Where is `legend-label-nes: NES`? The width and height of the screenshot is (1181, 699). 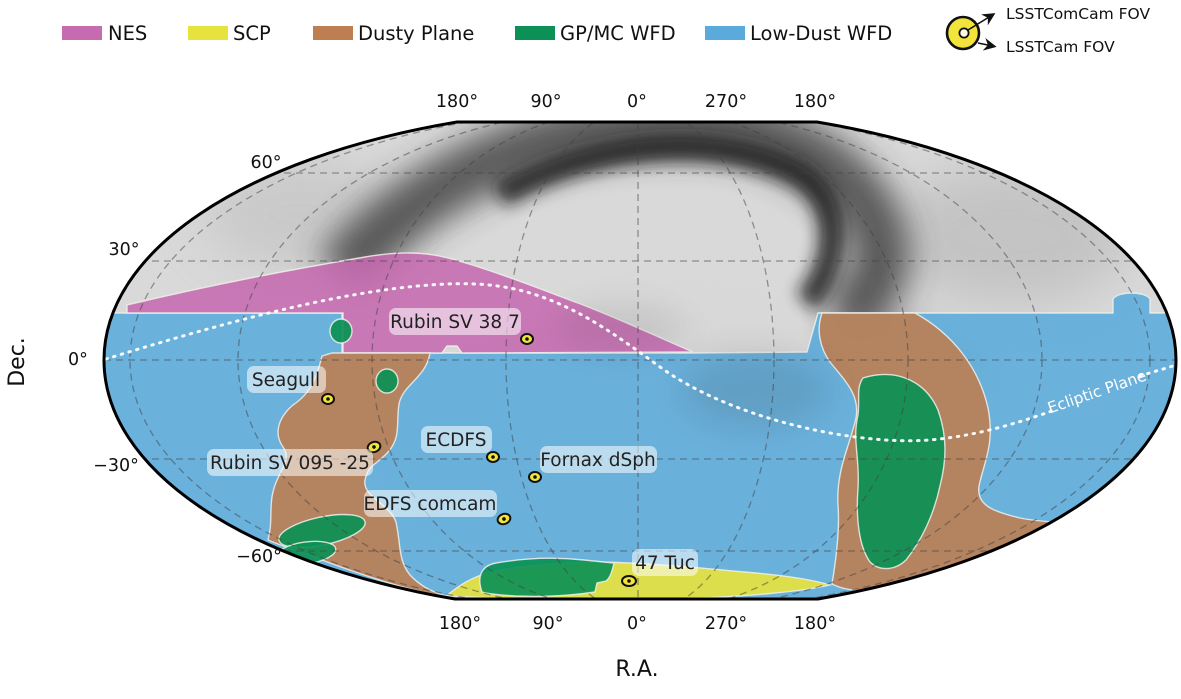
legend-label-nes: NES is located at coordinates (127, 33).